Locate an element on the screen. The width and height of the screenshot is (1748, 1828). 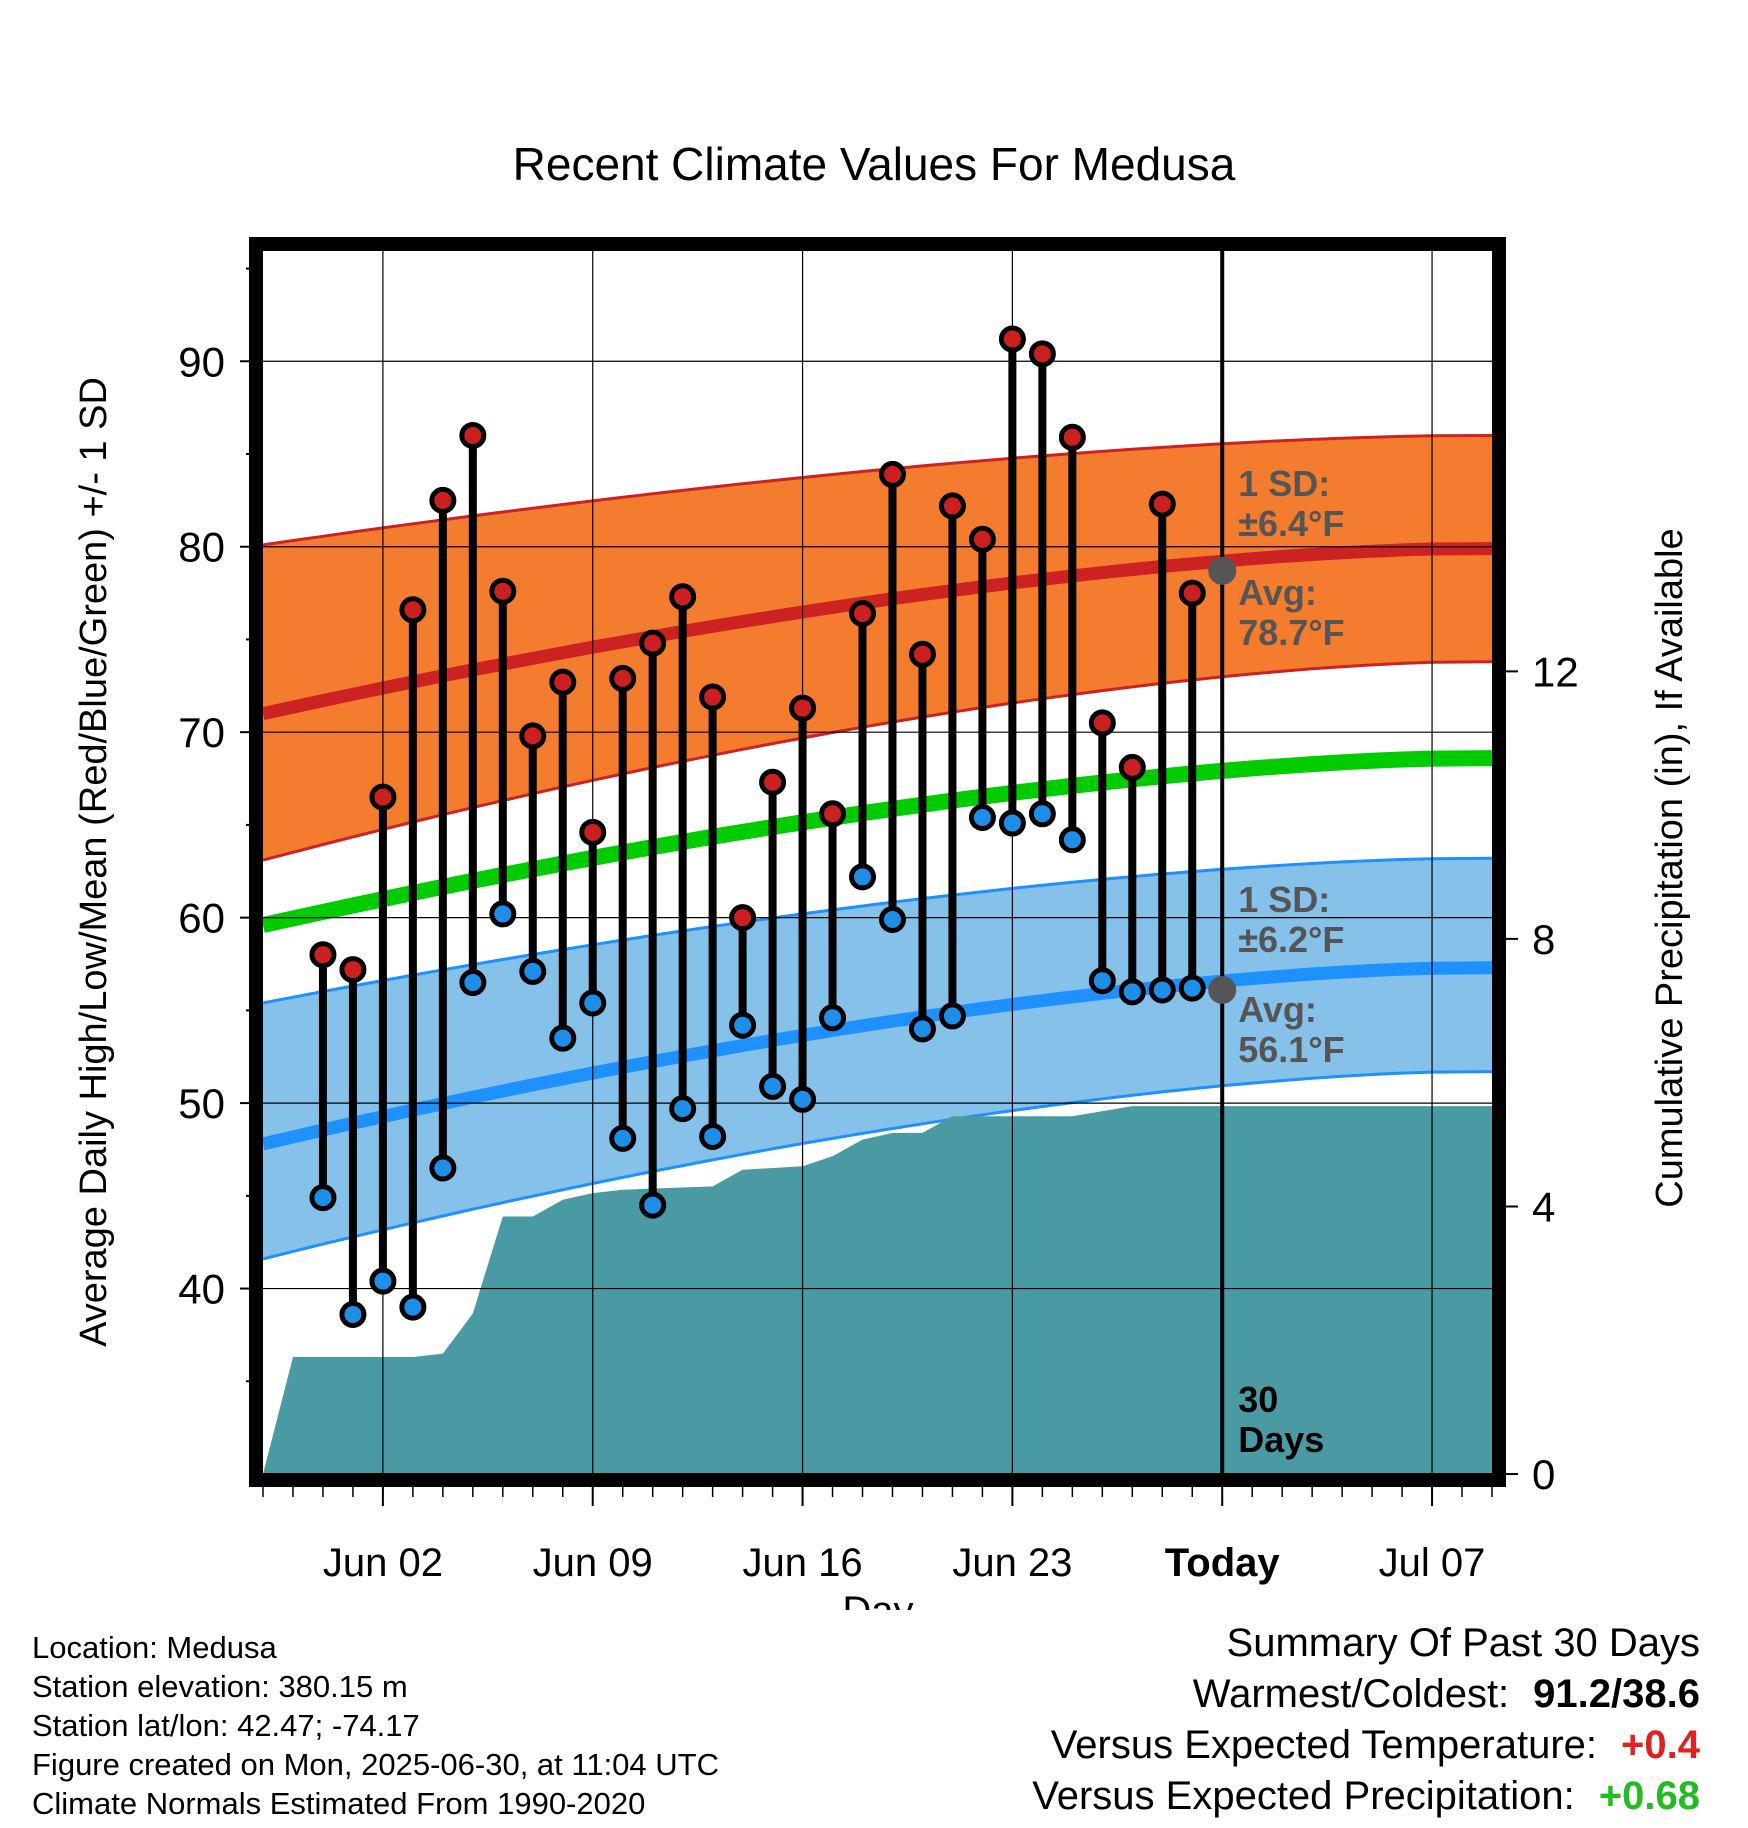
x-axis-title: Day is located at coordinates (877, 1599).